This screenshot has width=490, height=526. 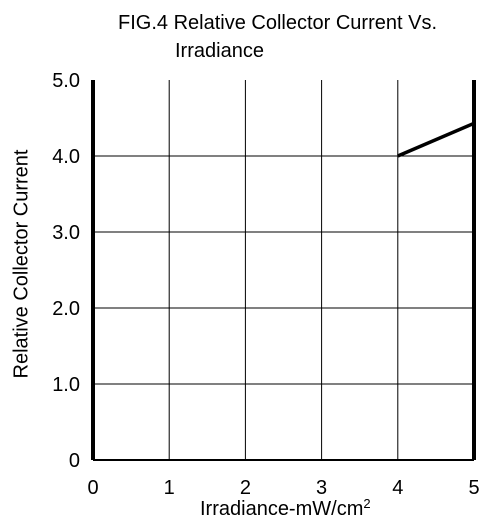 I want to click on chart-title-line-2: Irradiance, so click(x=219, y=51).